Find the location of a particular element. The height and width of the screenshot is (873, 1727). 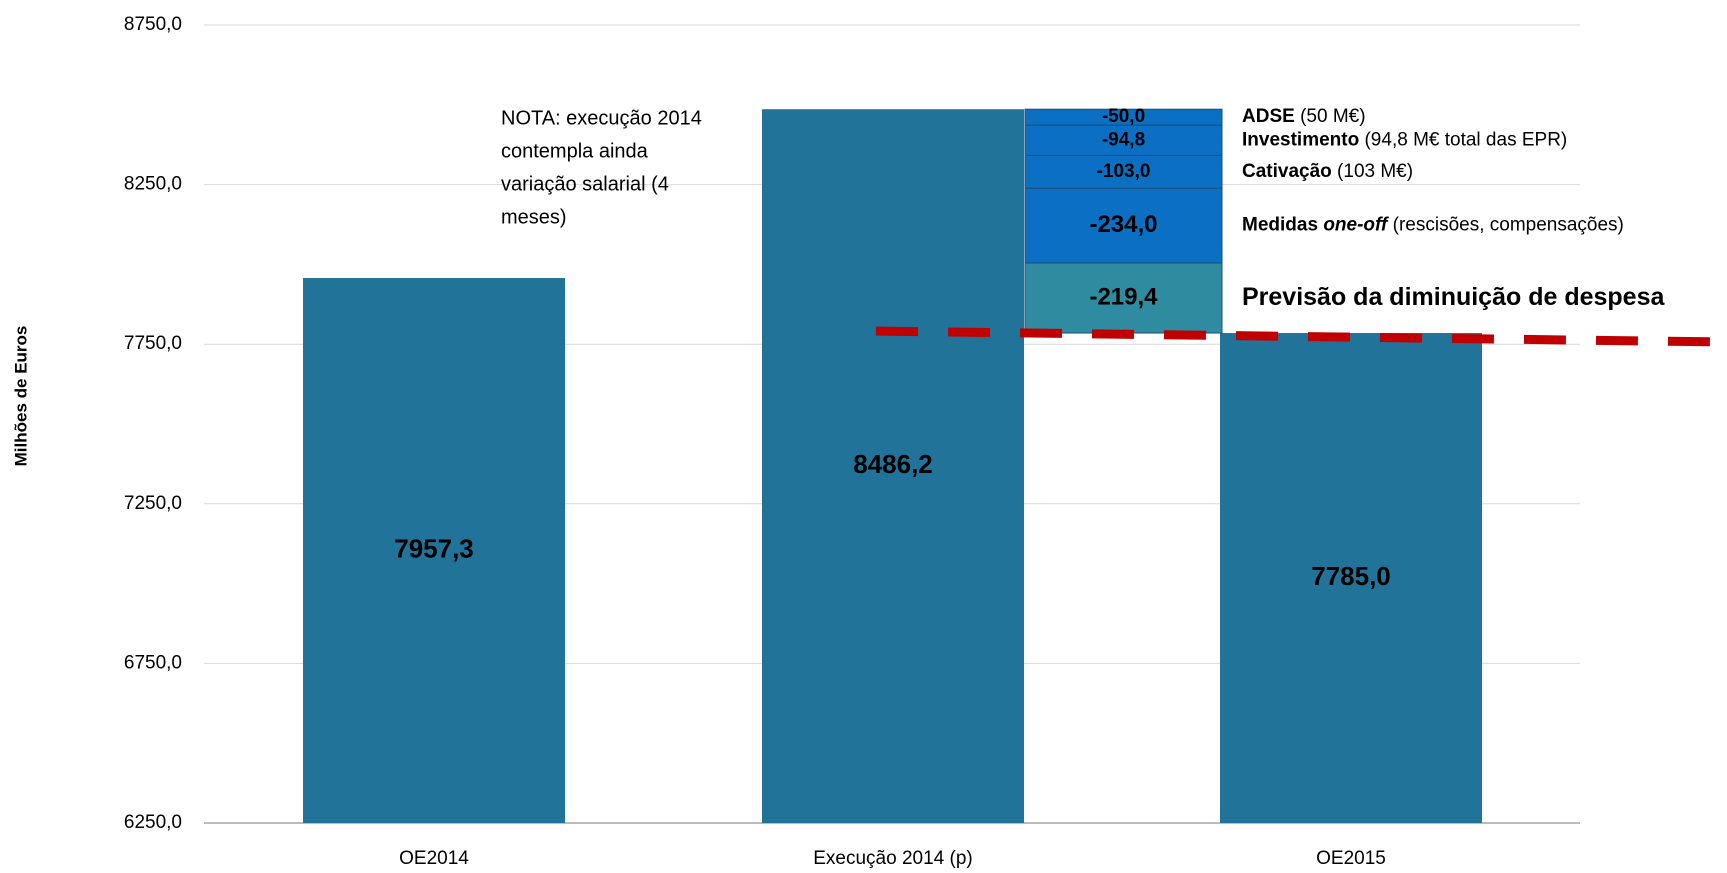

y-tick-label: 6750,0 is located at coordinates (153, 662).